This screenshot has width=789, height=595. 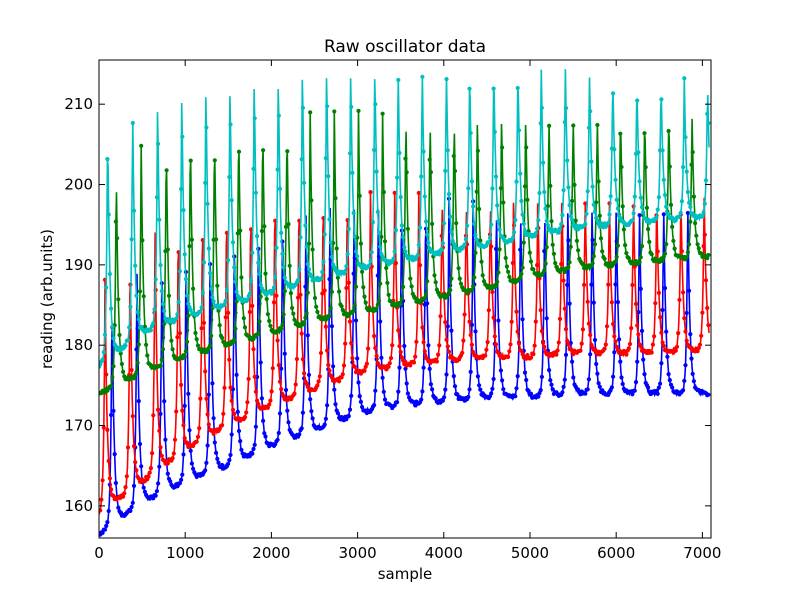 What do you see at coordinates (78, 185) in the screenshot?
I see `y-tick-label: 200` at bounding box center [78, 185].